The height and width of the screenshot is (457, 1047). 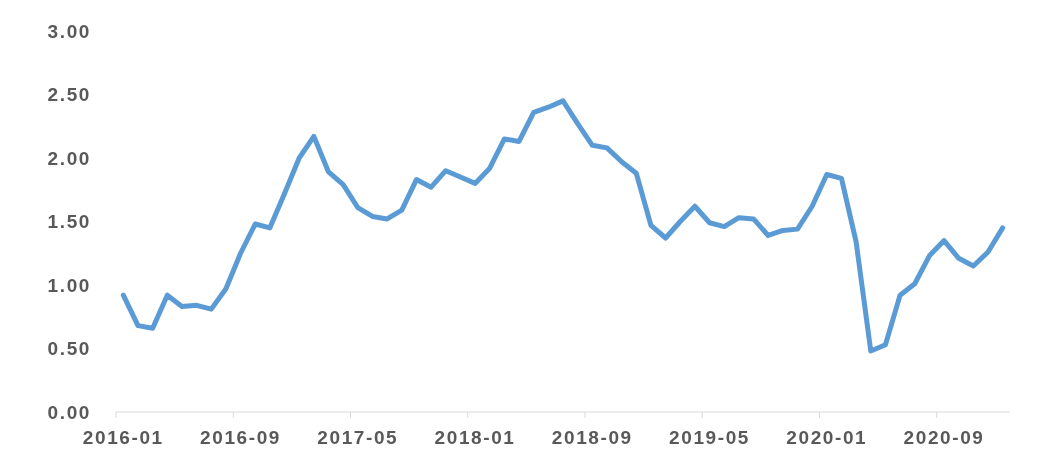 I want to click on x-tick-label: 2018-09, so click(x=592, y=437).